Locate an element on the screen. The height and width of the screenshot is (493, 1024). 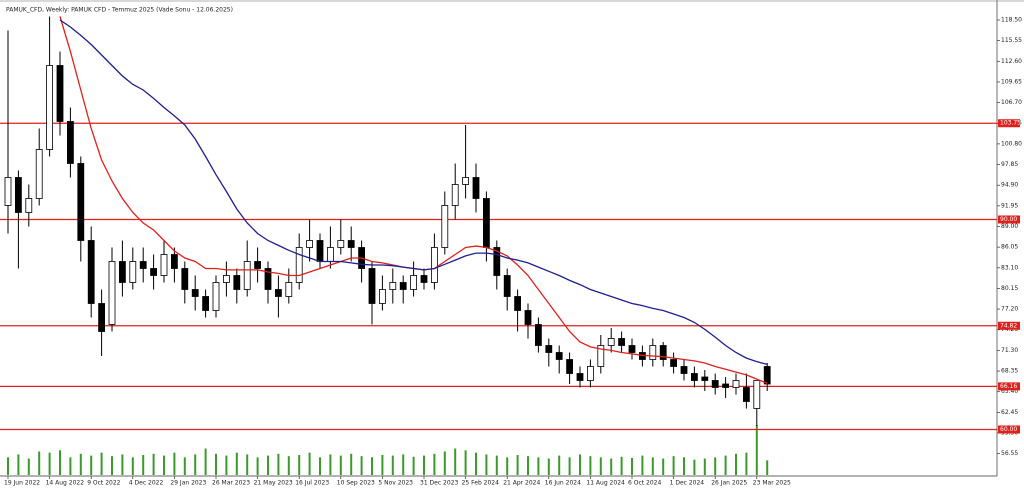
x-tick-label: 16 Jun 2024 is located at coordinates (563, 483).